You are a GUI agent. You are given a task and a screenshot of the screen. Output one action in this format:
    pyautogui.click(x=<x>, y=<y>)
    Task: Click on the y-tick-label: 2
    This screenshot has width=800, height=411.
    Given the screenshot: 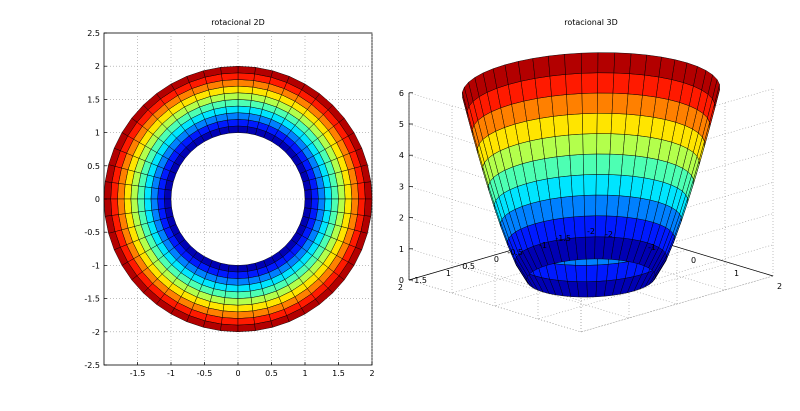 What is the action you would take?
    pyautogui.click(x=400, y=287)
    